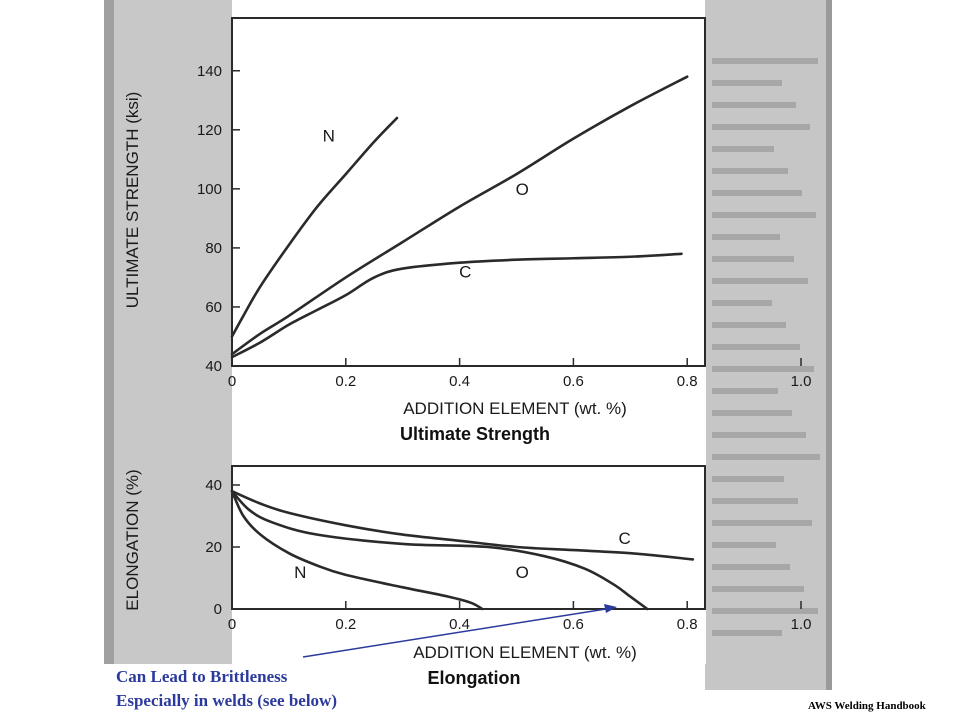  I want to click on elongation-x-axis-title: ADDITION ELEMENT (wt. %), so click(525, 652).